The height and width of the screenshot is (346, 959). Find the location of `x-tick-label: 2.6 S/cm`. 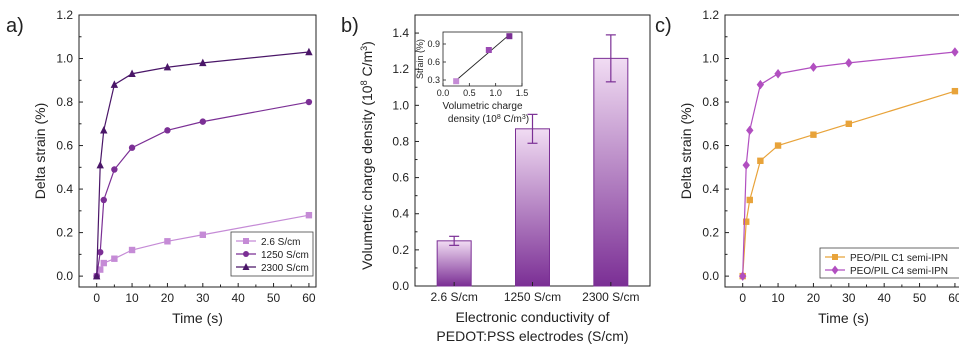

x-tick-label: 2.6 S/cm is located at coordinates (453, 297).